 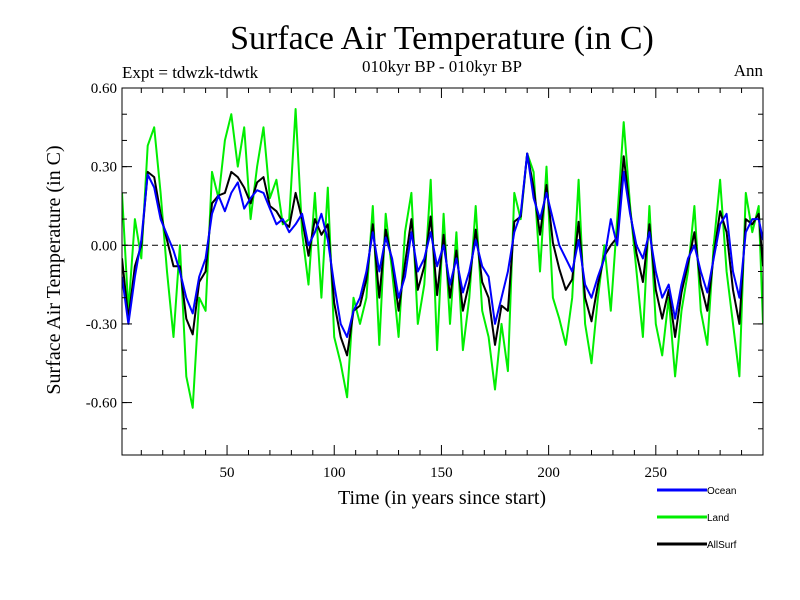 I want to click on legend-label-ocean: Ocean, so click(x=721, y=491).